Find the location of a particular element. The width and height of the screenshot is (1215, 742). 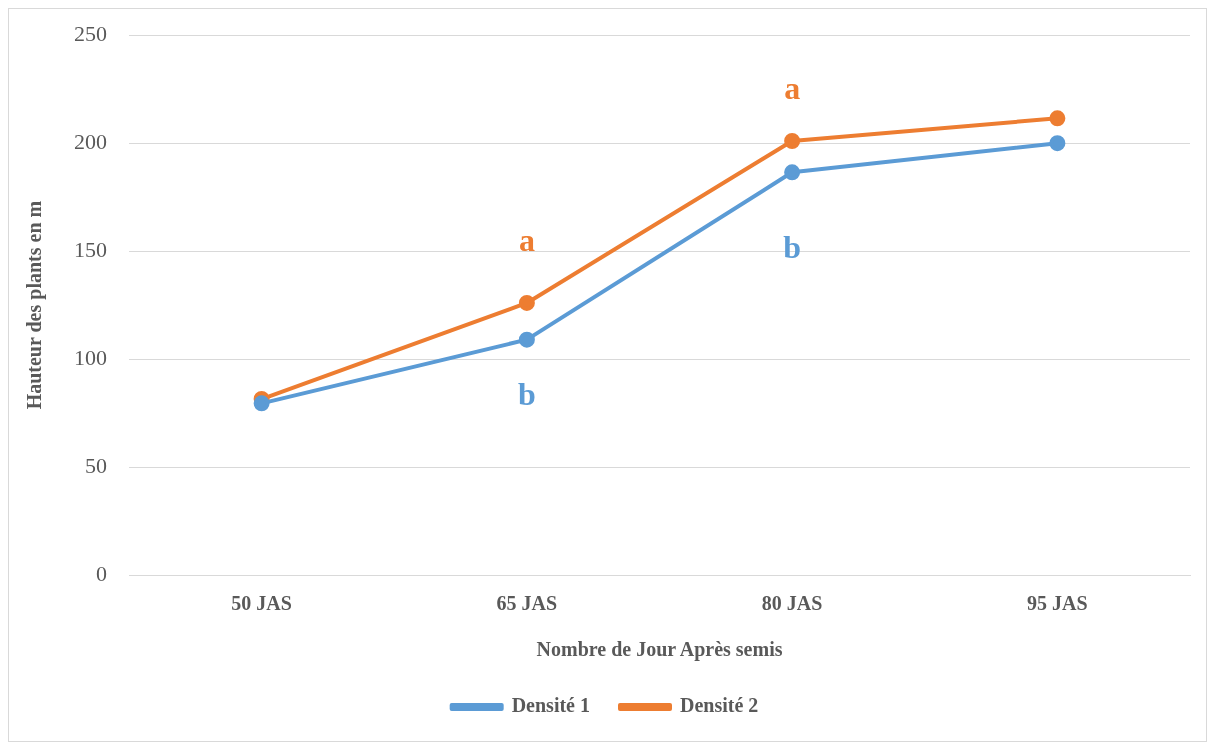

y-tick-label: 250 is located at coordinates (90, 33).